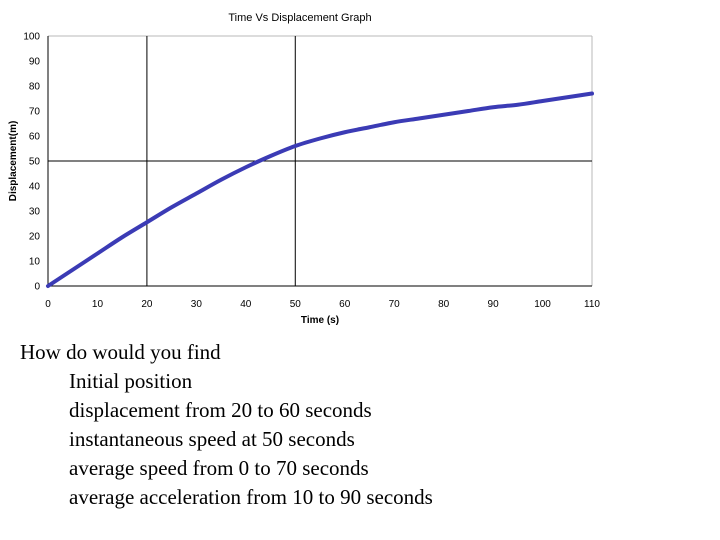 The width and height of the screenshot is (720, 540). I want to click on x-axis-title: Time (s), so click(320, 320).